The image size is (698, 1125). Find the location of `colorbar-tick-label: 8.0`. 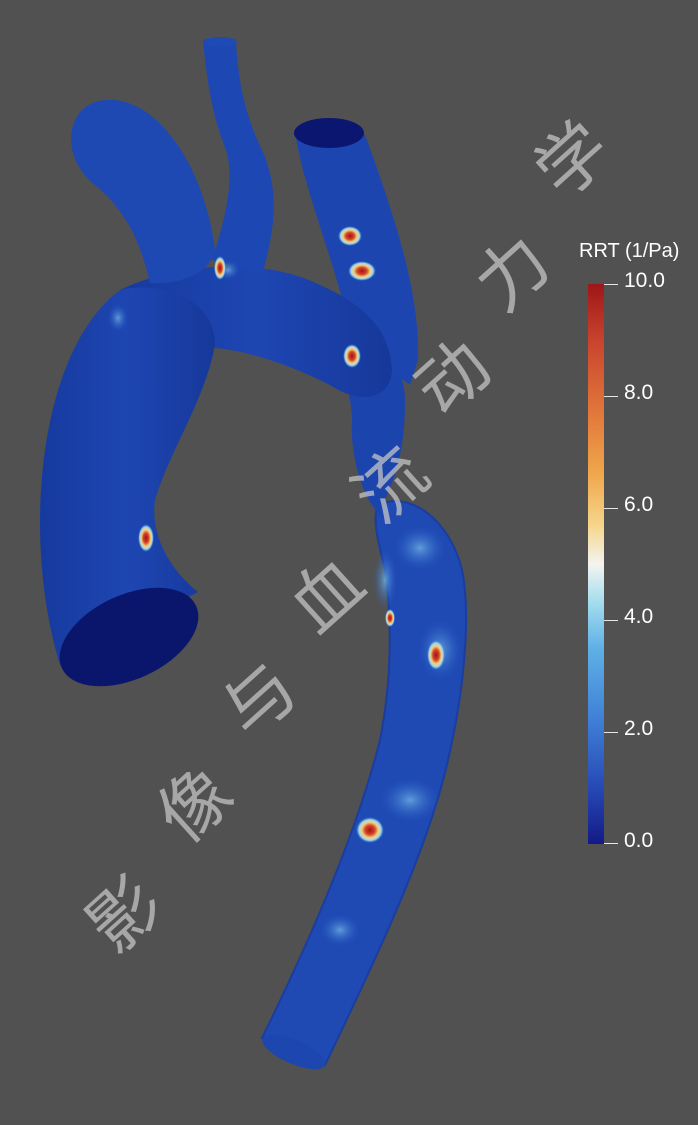

colorbar-tick-label: 8.0 is located at coordinates (639, 392).